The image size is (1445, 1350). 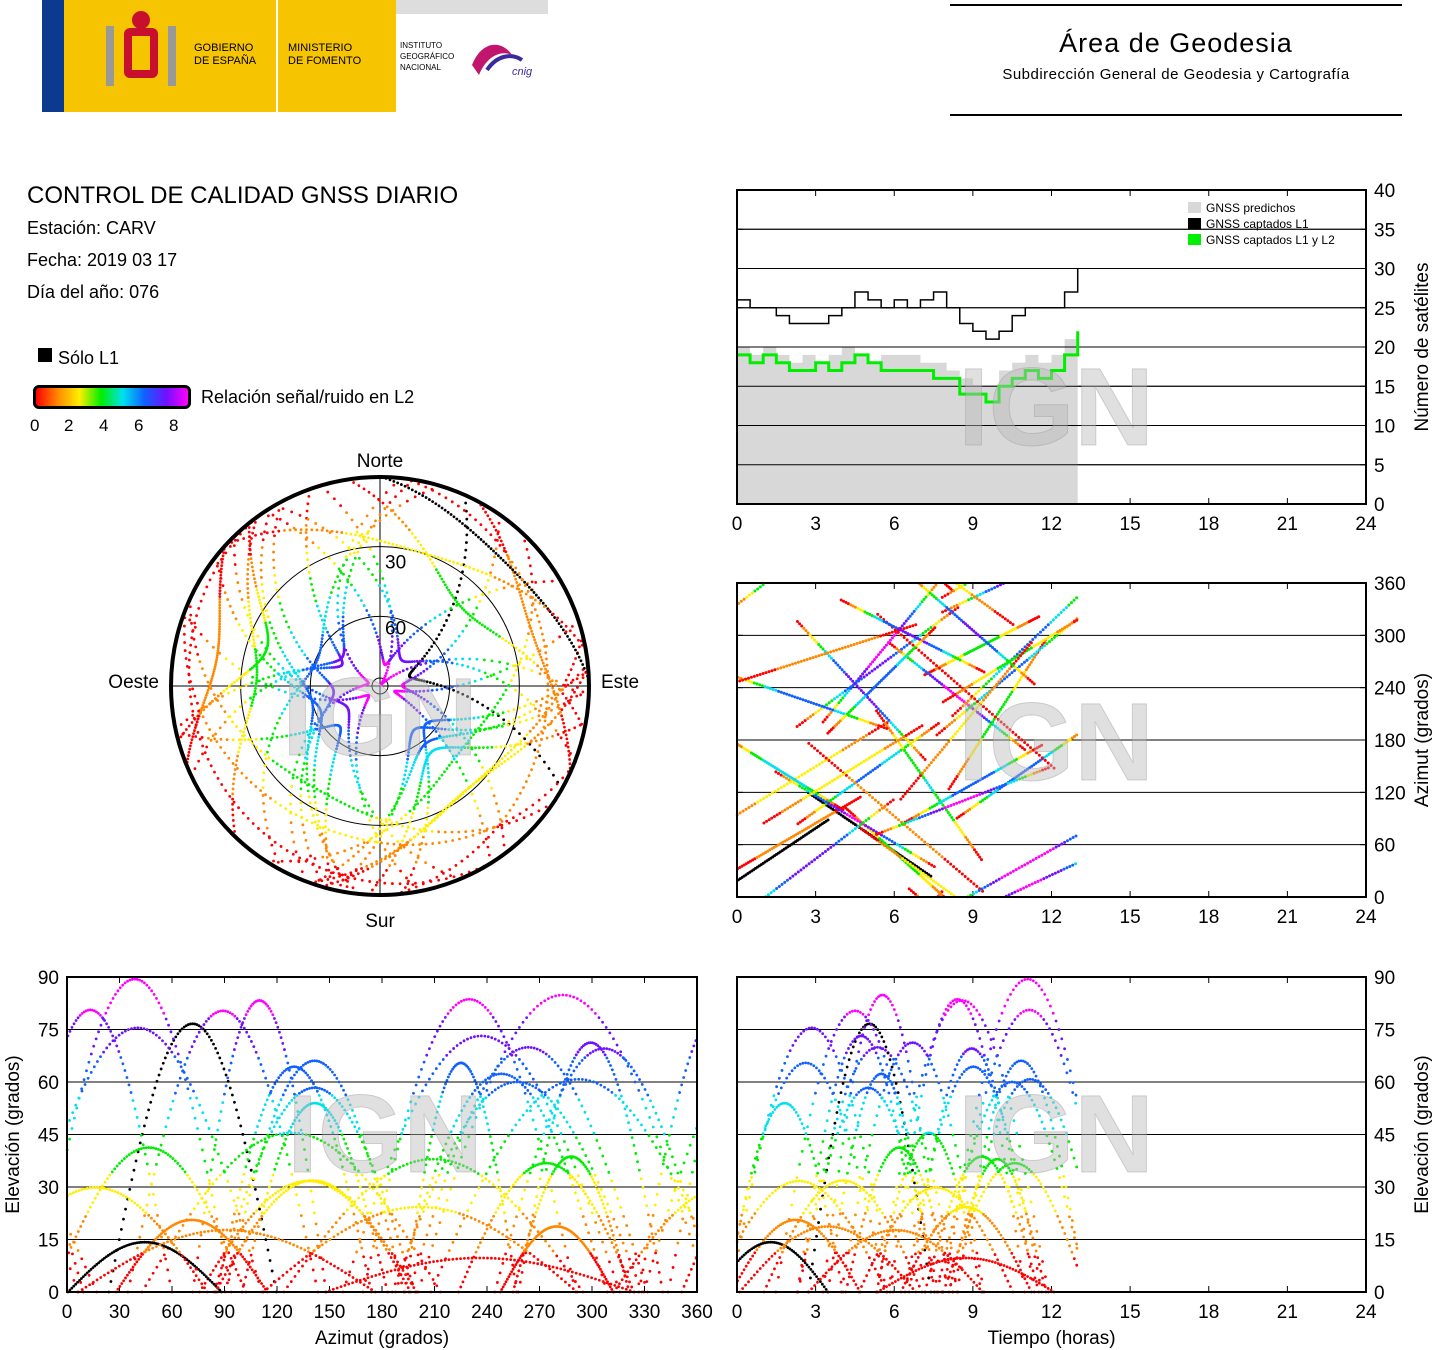 I want to click on y-tick-label: 30, so click(x=1384, y=270).